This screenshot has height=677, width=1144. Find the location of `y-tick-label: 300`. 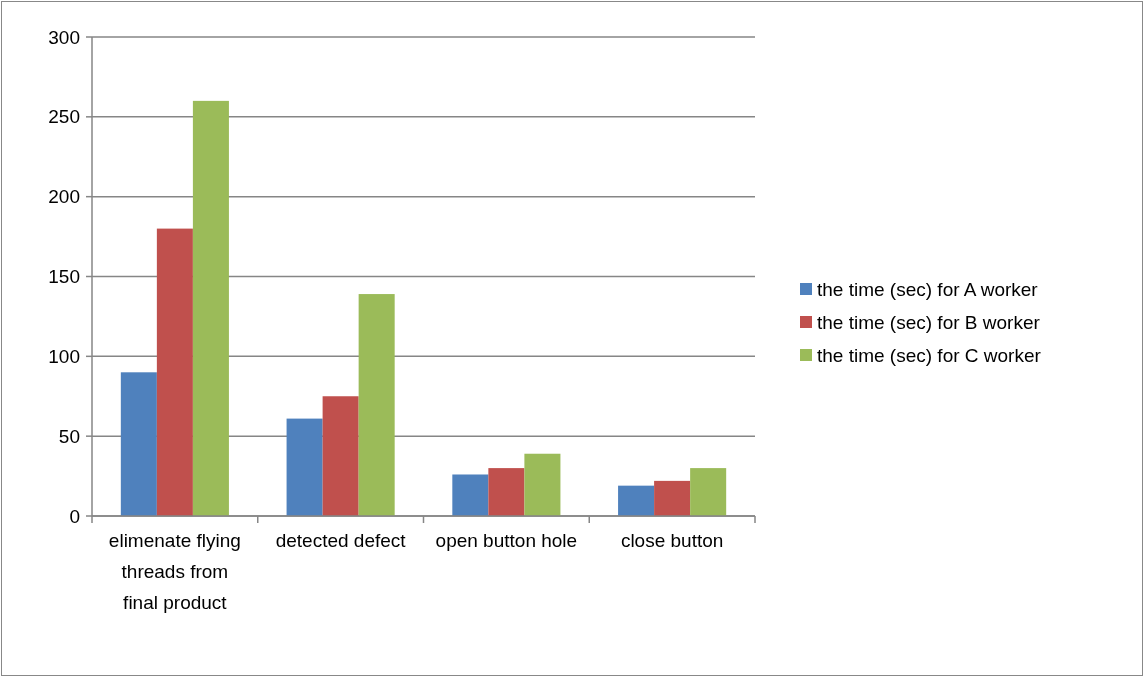

y-tick-label: 300 is located at coordinates (64, 37).